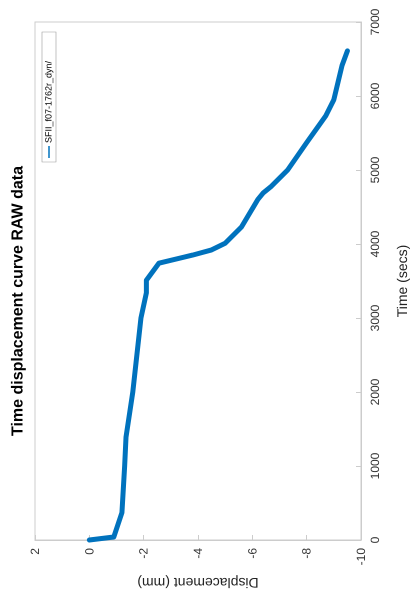 The width and height of the screenshot is (417, 602). Describe the element at coordinates (402, 281) in the screenshot. I see `y-axis-title: Time (secs)` at that location.